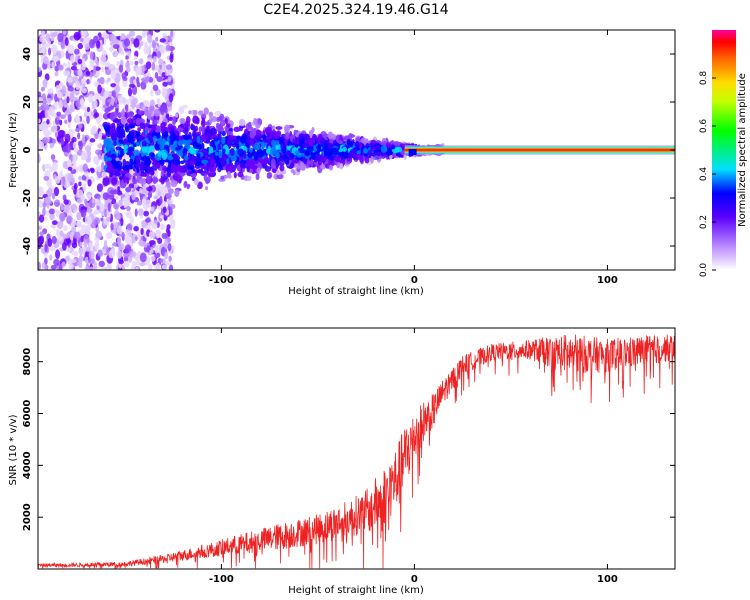 The height and width of the screenshot is (600, 750). I want to click on colorbar-label: Normalized spectral amplitude, so click(742, 150).